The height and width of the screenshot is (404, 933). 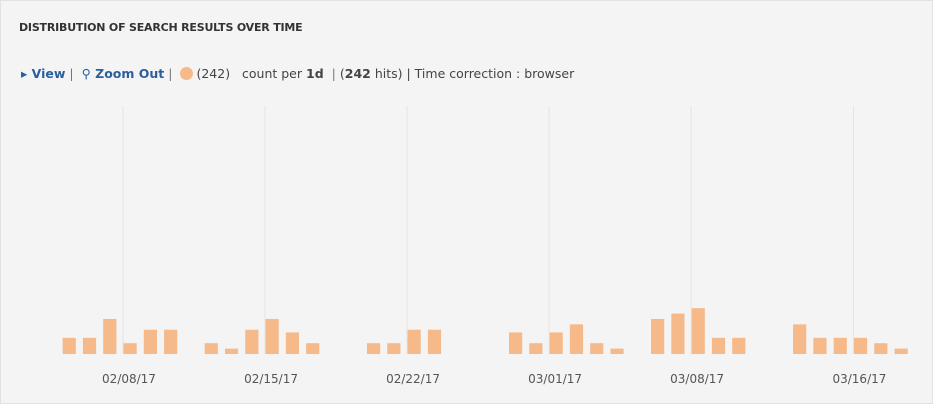 I want to click on x-tick-label: 03/16/17, so click(x=859, y=379).